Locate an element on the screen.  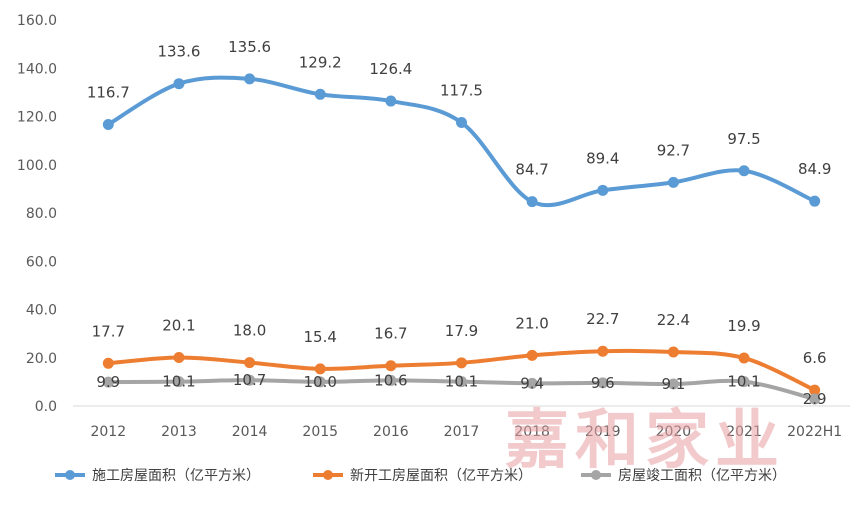
data-label: 18.0 is located at coordinates (249, 331).